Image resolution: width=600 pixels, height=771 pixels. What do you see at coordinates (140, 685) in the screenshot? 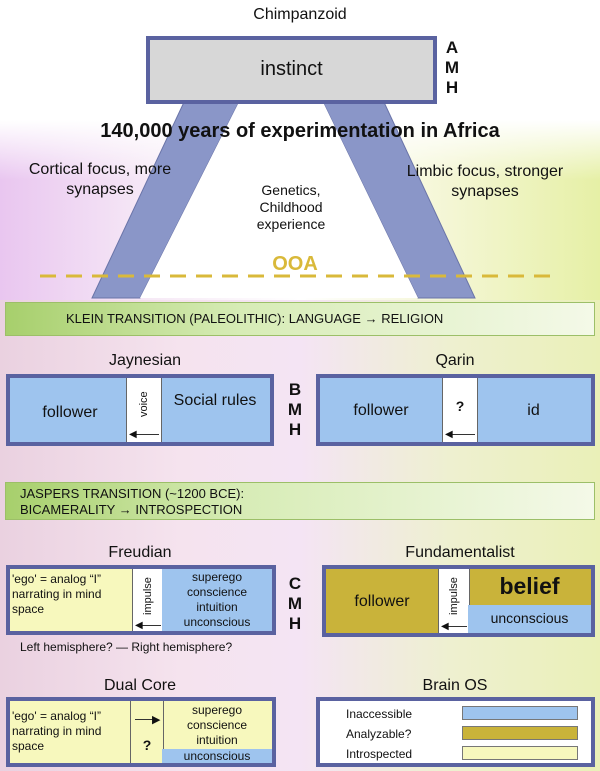
I see `dual-core-title: Dual Core` at bounding box center [140, 685].